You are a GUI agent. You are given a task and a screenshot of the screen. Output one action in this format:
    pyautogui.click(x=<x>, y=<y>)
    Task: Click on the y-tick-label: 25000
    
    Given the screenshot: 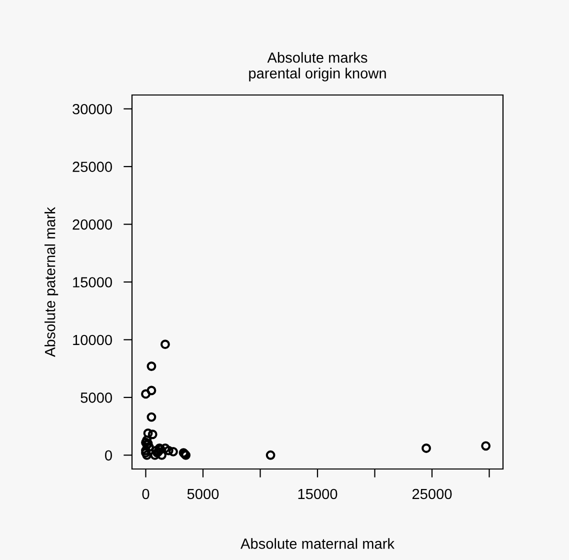 What is the action you would take?
    pyautogui.click(x=92, y=167)
    